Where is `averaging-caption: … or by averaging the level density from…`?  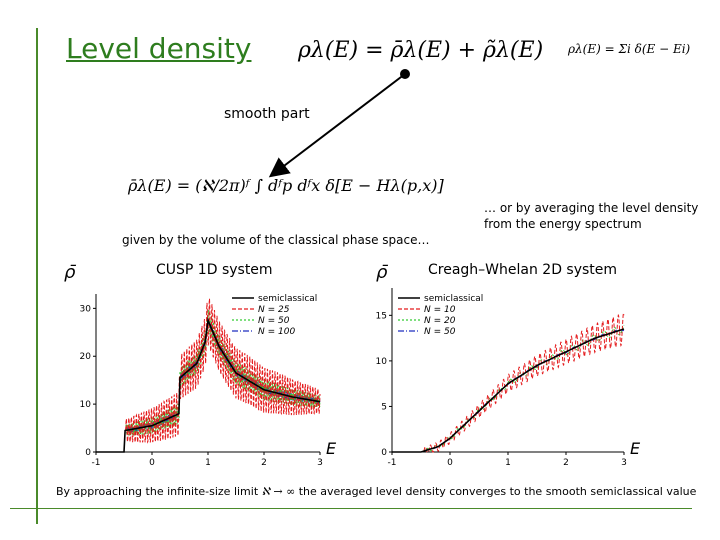 averaging-caption: … or by averaging the level density from… is located at coordinates (591, 216).